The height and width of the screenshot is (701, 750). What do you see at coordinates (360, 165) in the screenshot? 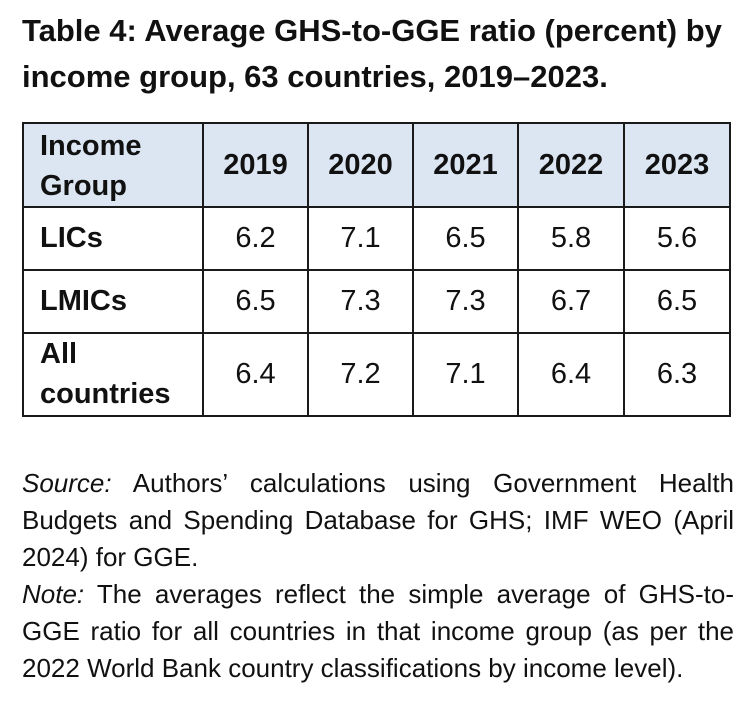
I see `year-header: 2020` at bounding box center [360, 165].